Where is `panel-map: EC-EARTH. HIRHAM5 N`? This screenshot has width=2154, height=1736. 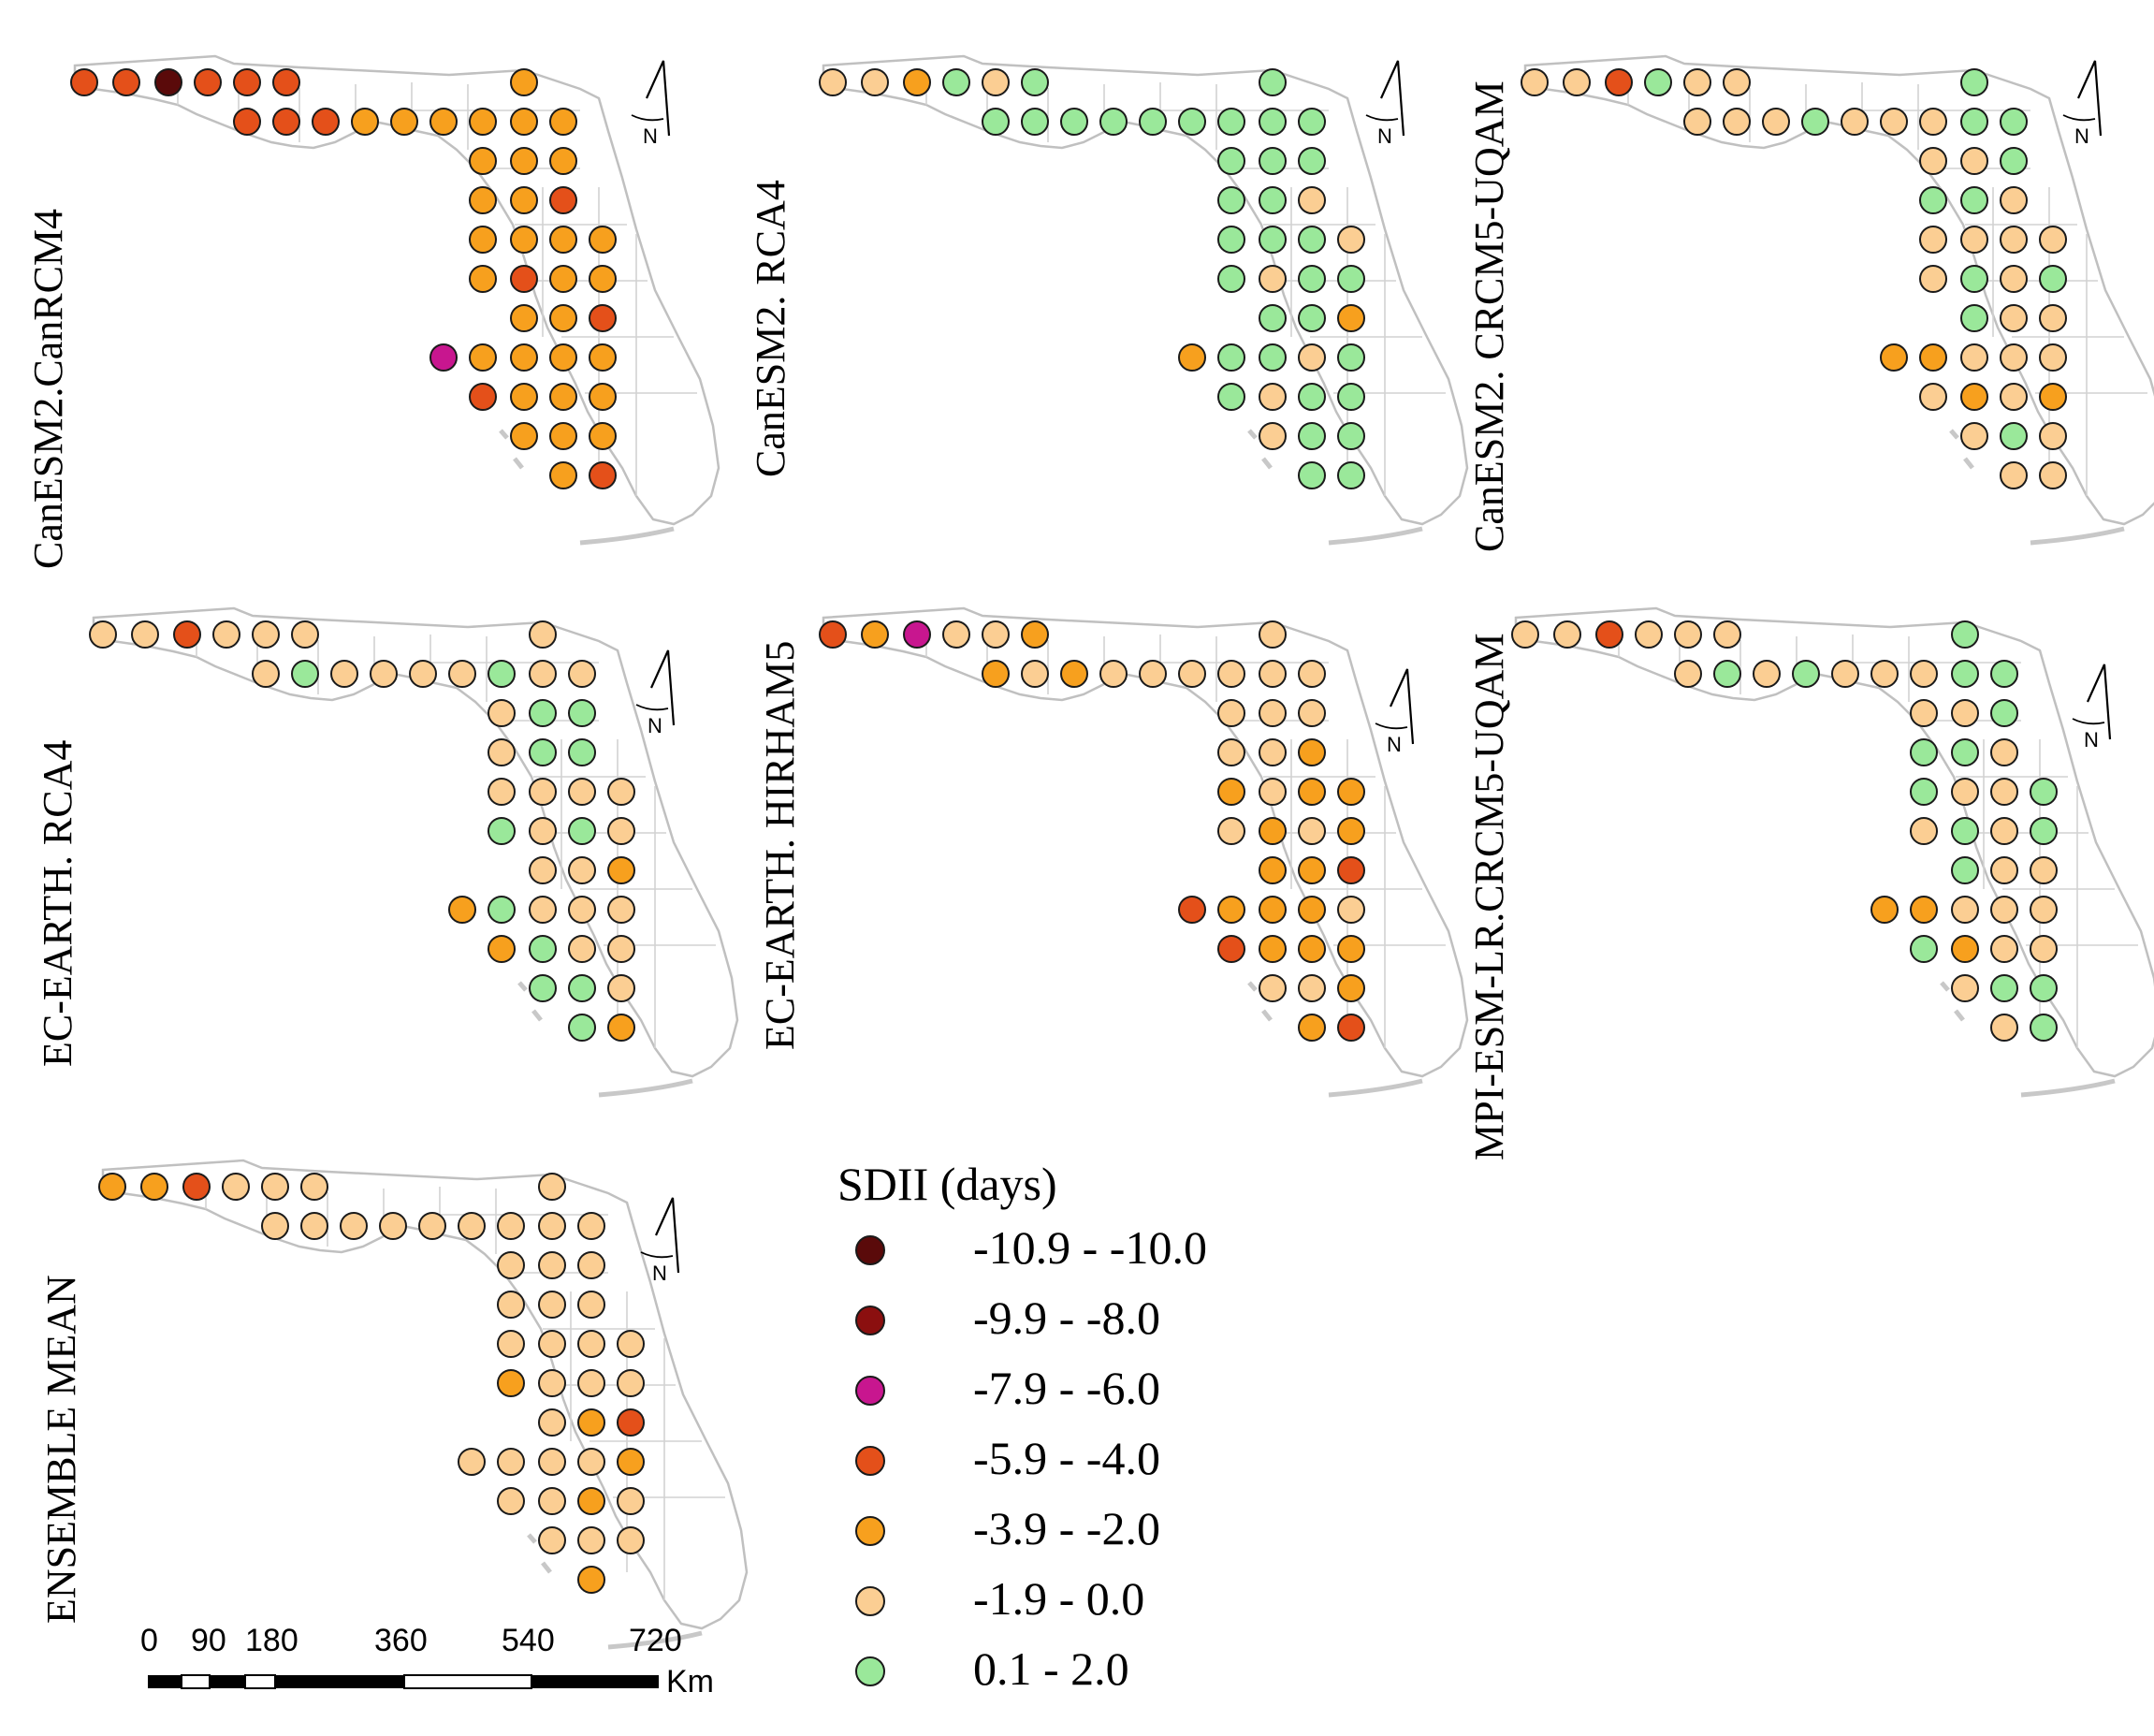 panel-map: EC-EARTH. HIRHAM5 N is located at coordinates (1112, 852).